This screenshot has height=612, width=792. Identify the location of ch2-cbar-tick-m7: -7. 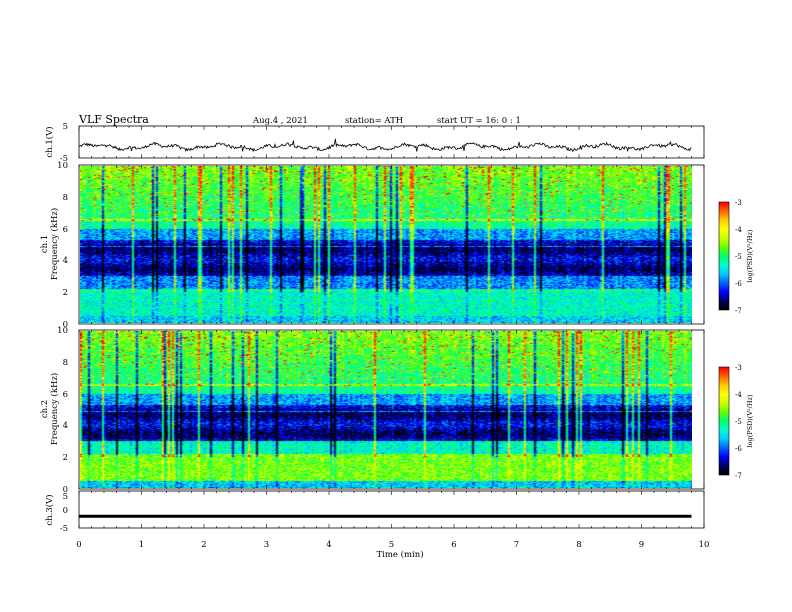
(738, 476).